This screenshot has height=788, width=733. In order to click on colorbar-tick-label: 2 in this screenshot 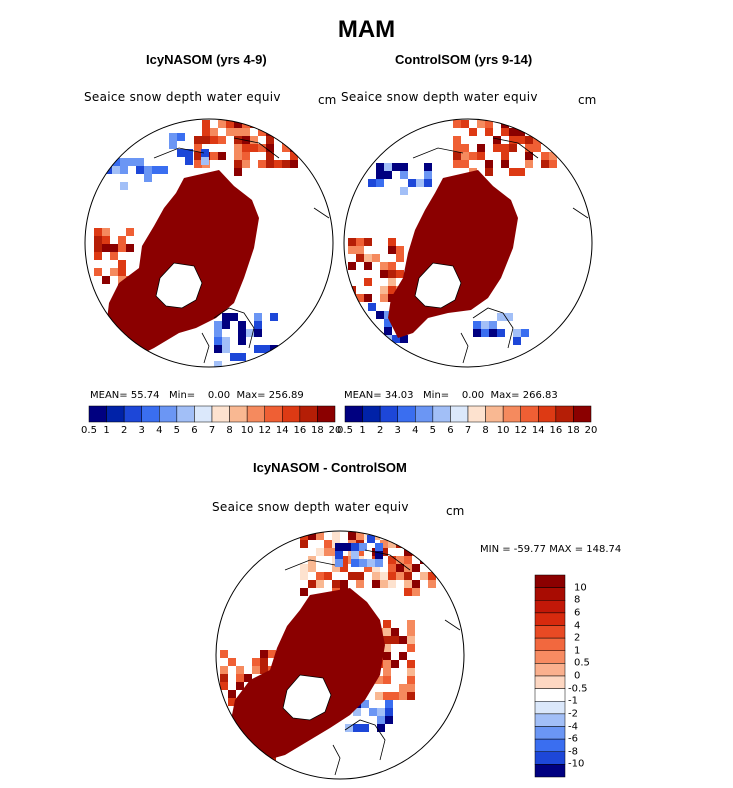, I will do `click(124, 430)`.